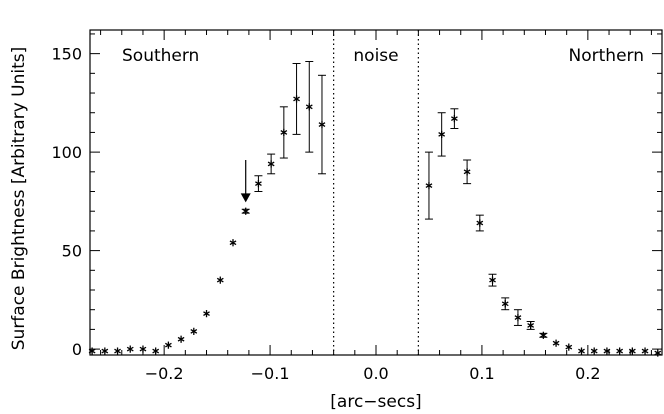  What do you see at coordinates (19, 199) in the screenshot?
I see `y-axis-label: Surface Brightness [Arbitrary Units]` at bounding box center [19, 199].